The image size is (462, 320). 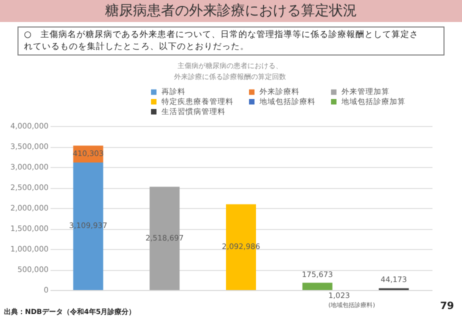 What do you see at coordinates (231, 11) in the screenshot?
I see `chart-title: 糖尿病患者の外来診療における算定状況` at bounding box center [231, 11].